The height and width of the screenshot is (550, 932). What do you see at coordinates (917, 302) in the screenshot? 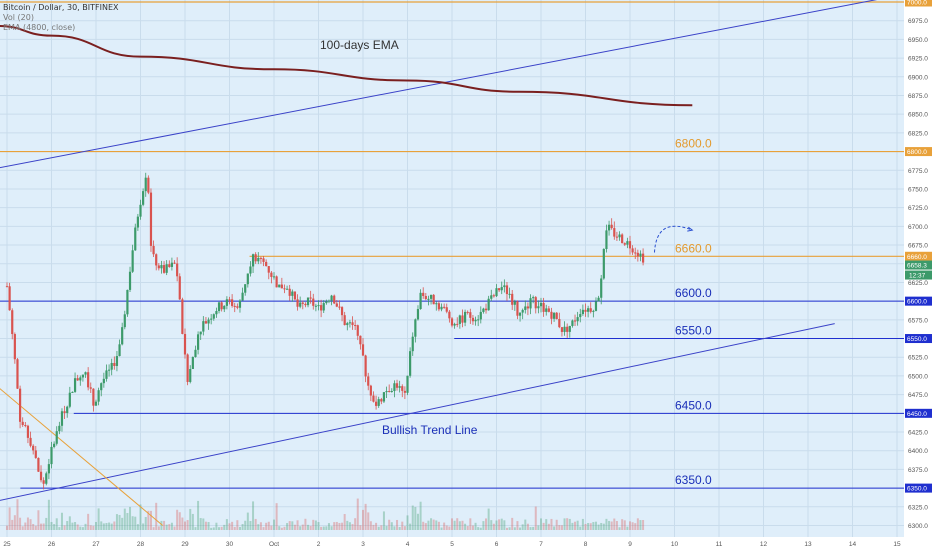
I see `price-tag-text: 6600.0` at bounding box center [917, 302].